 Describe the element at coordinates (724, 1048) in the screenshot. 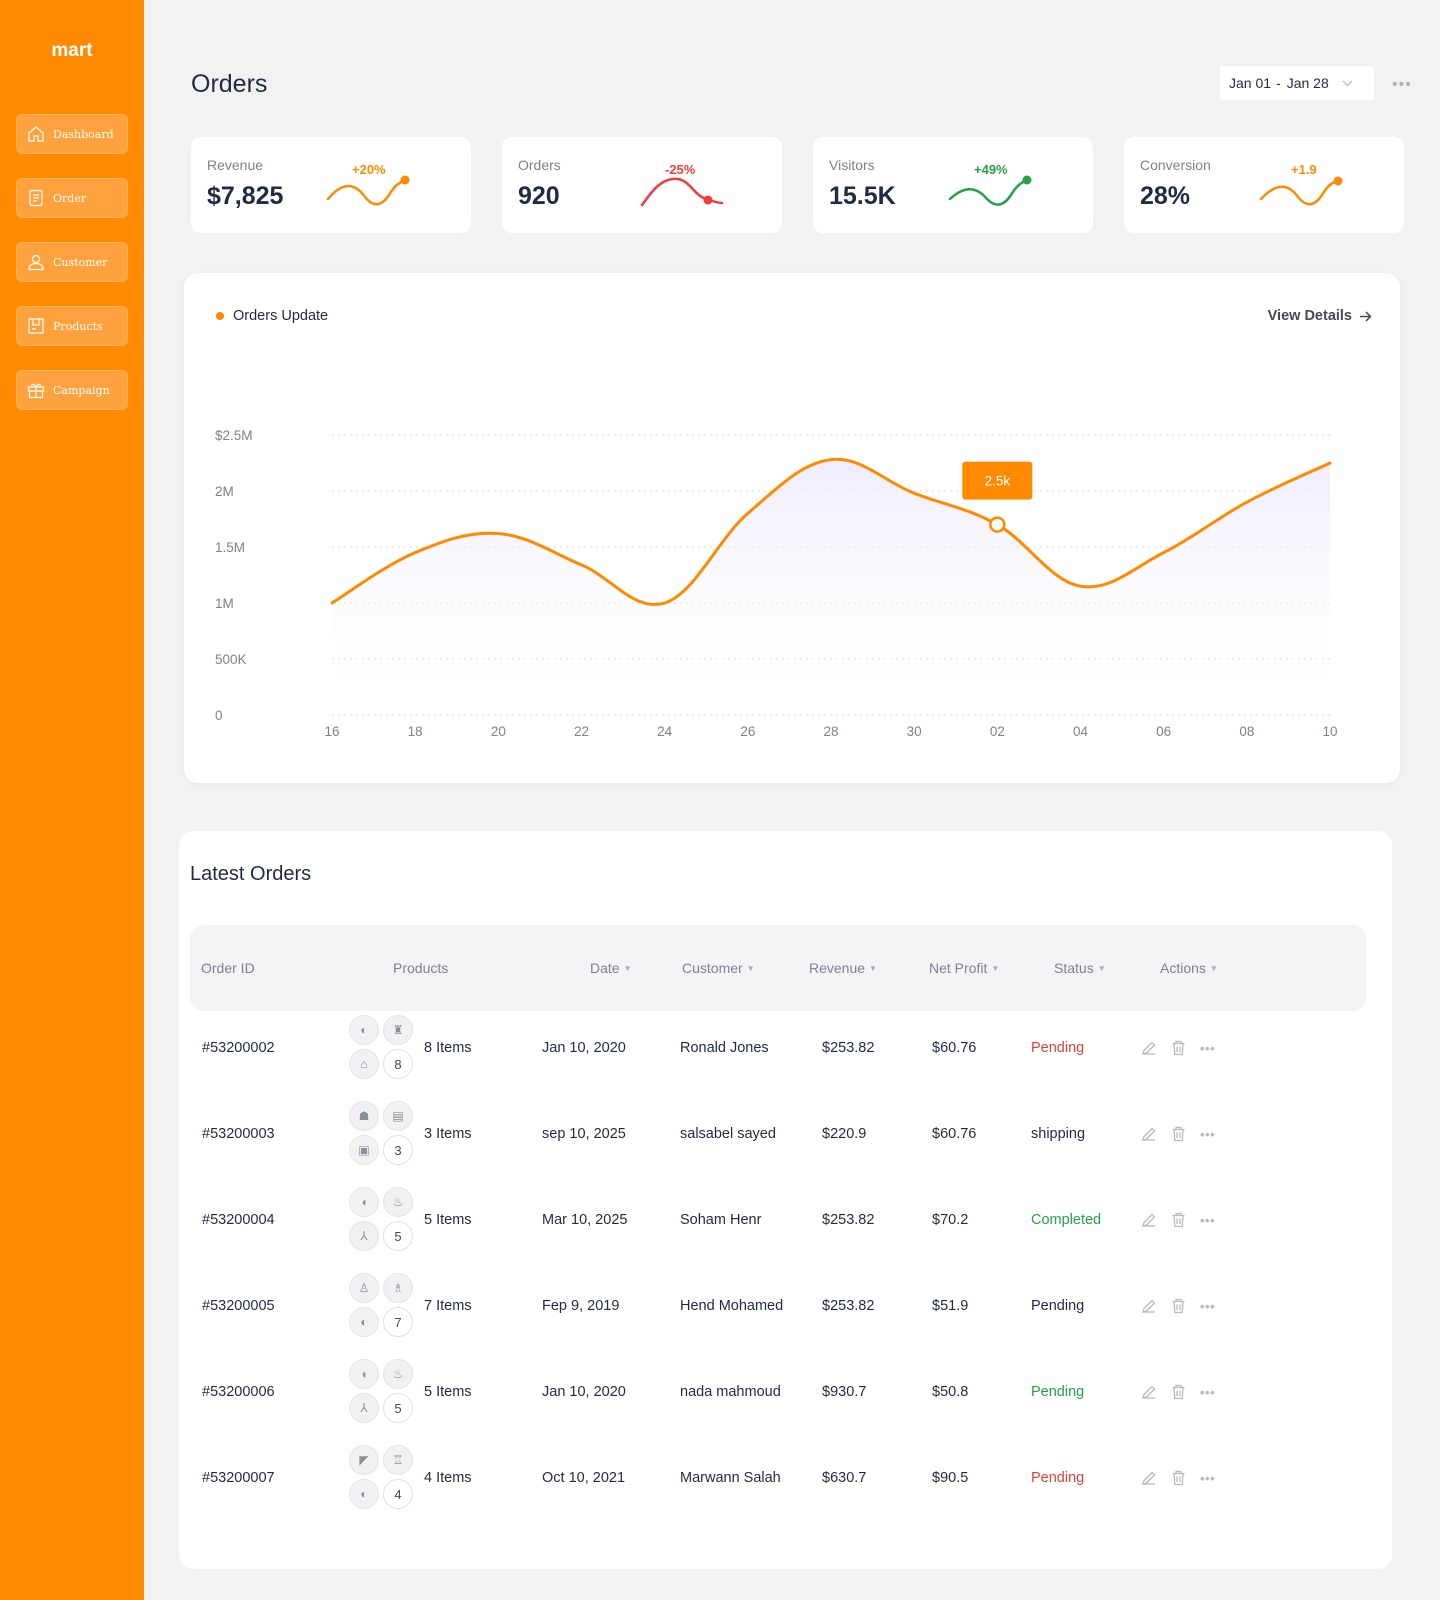

I see `customer-name: Ronald Jones` at that location.